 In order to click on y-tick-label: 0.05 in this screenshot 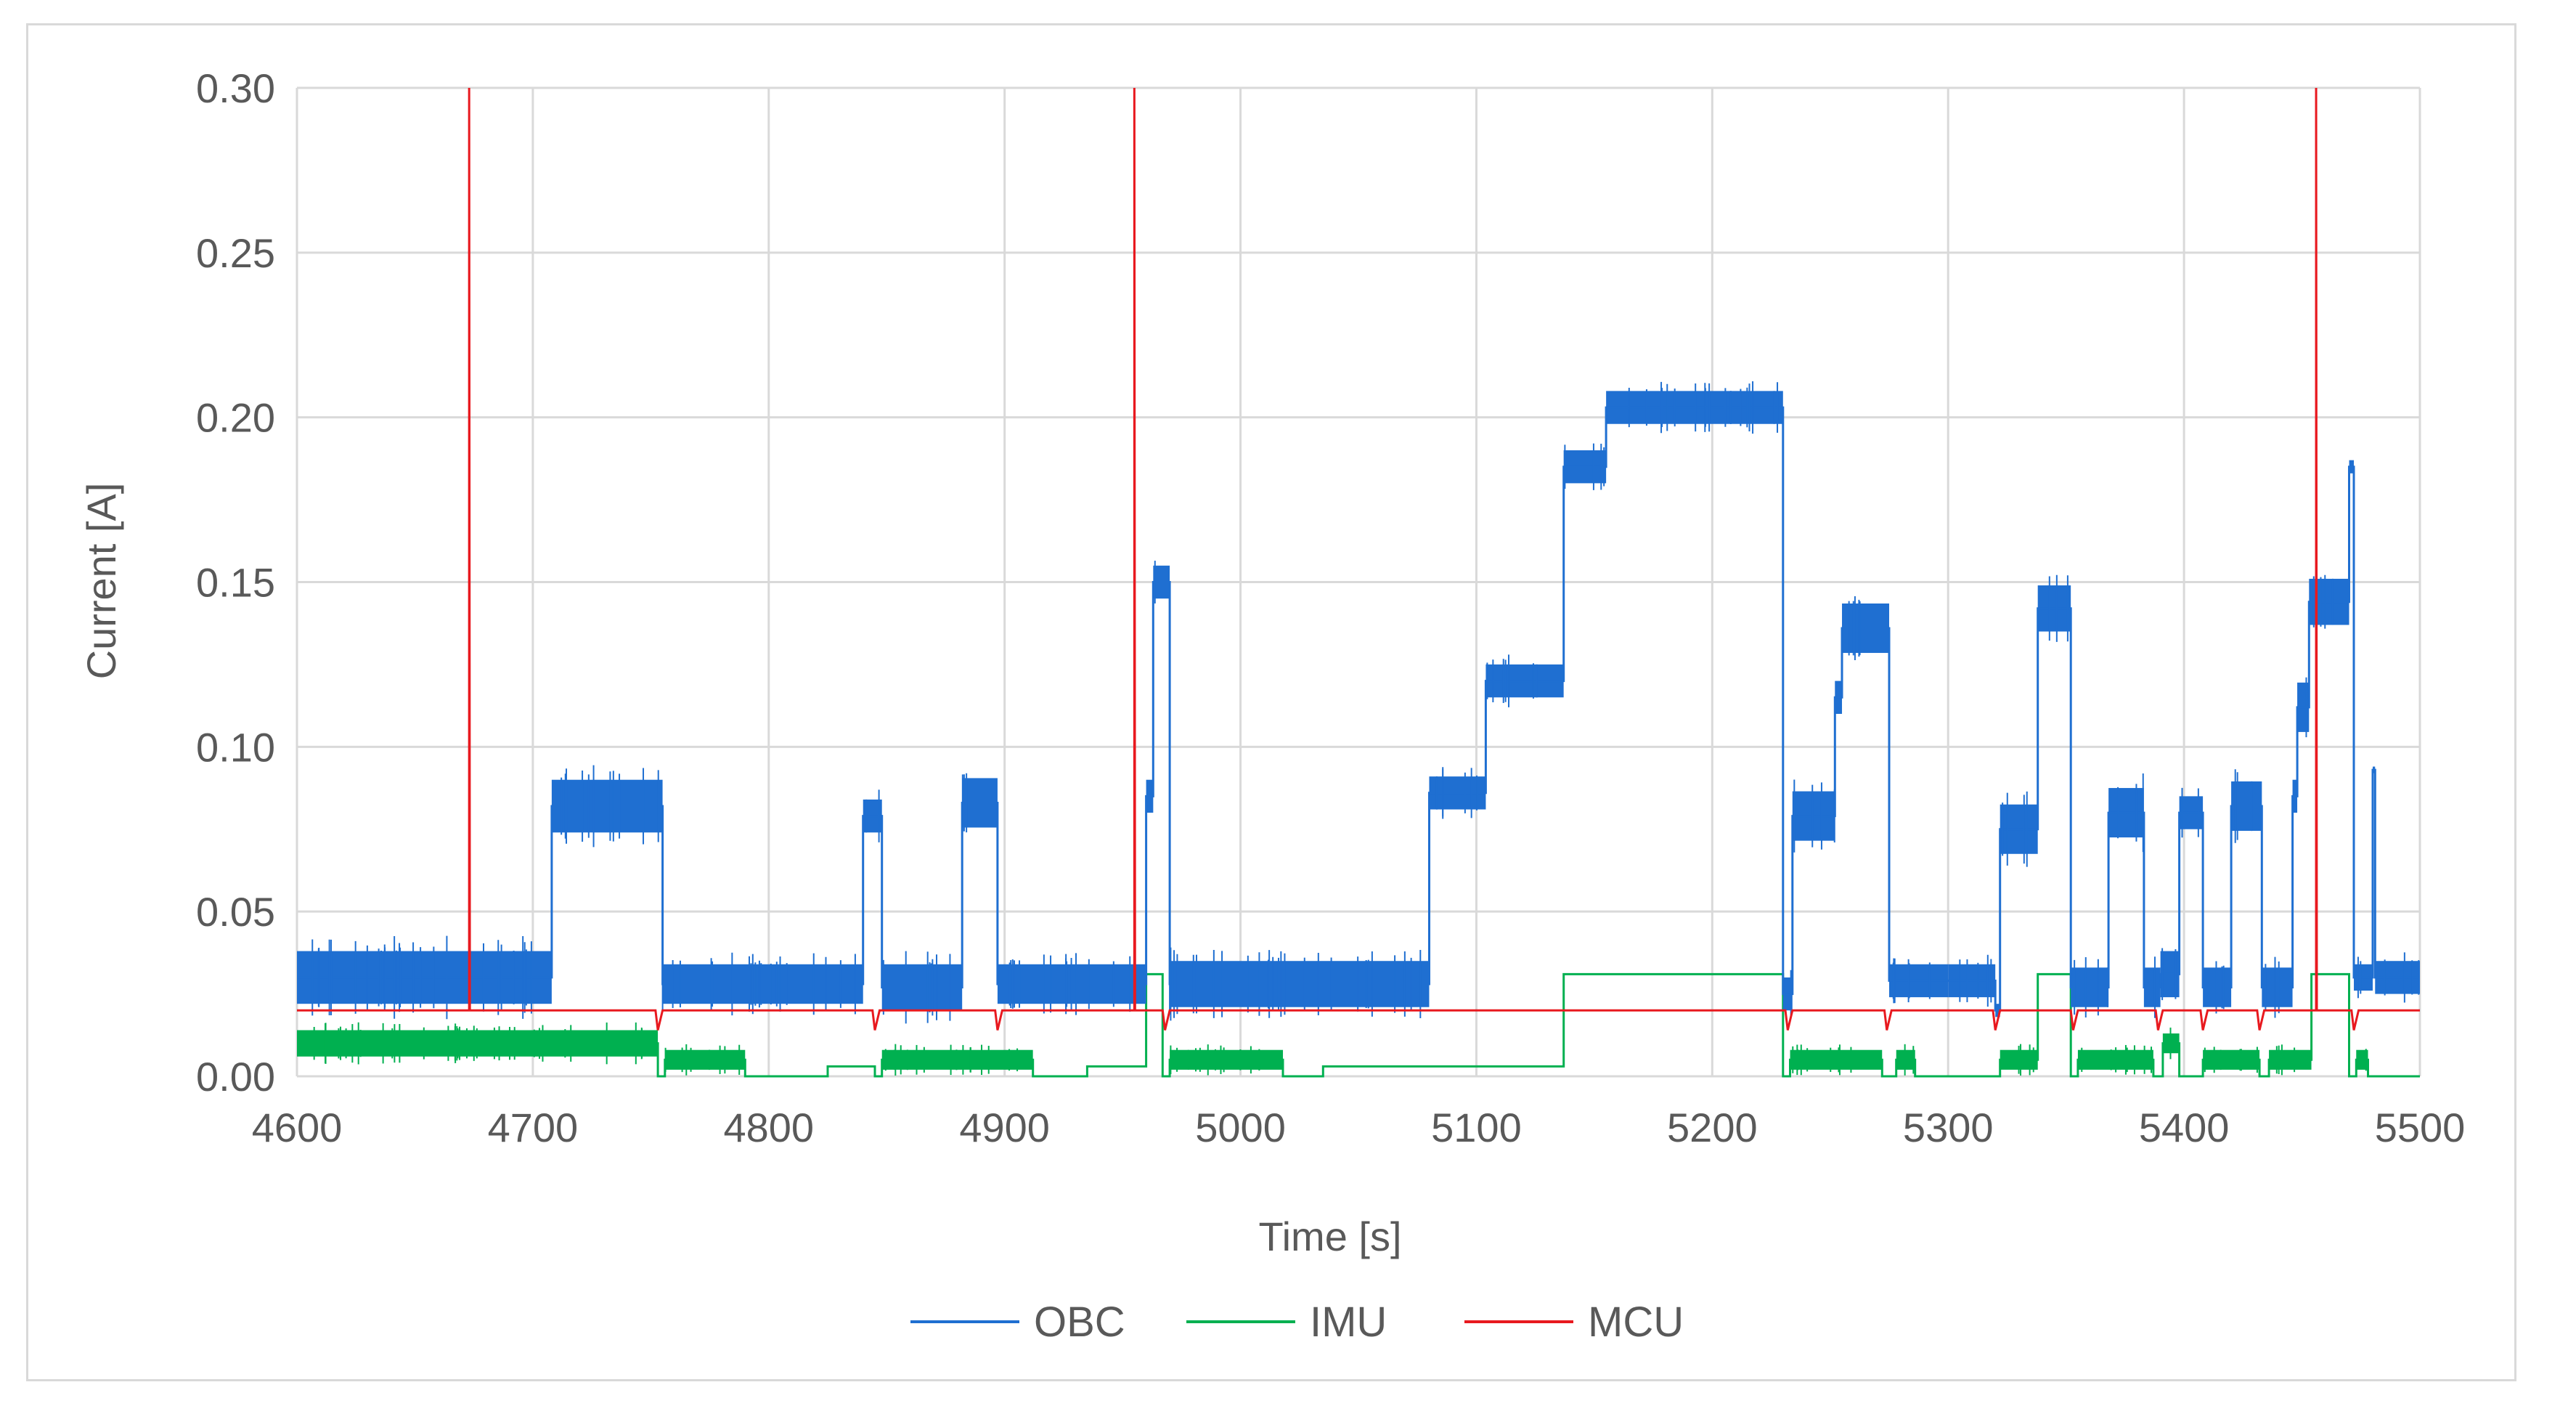, I will do `click(235, 912)`.